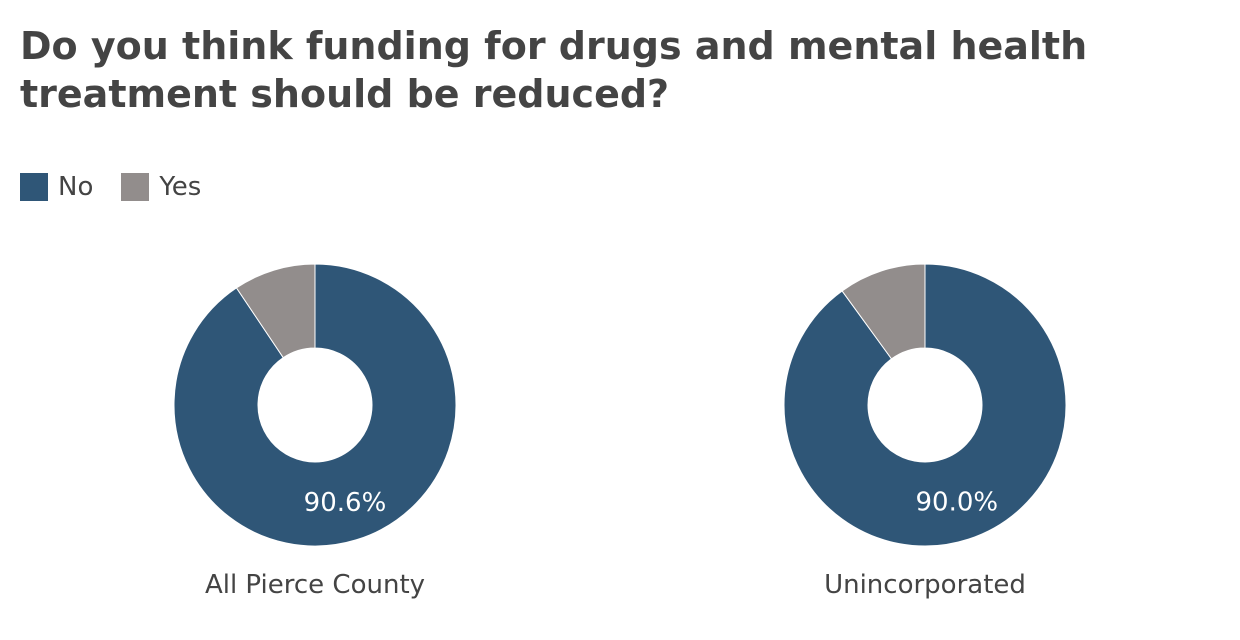 This screenshot has width=1240, height=640. I want to click on chart-caption: Unincorporated, so click(925, 585).